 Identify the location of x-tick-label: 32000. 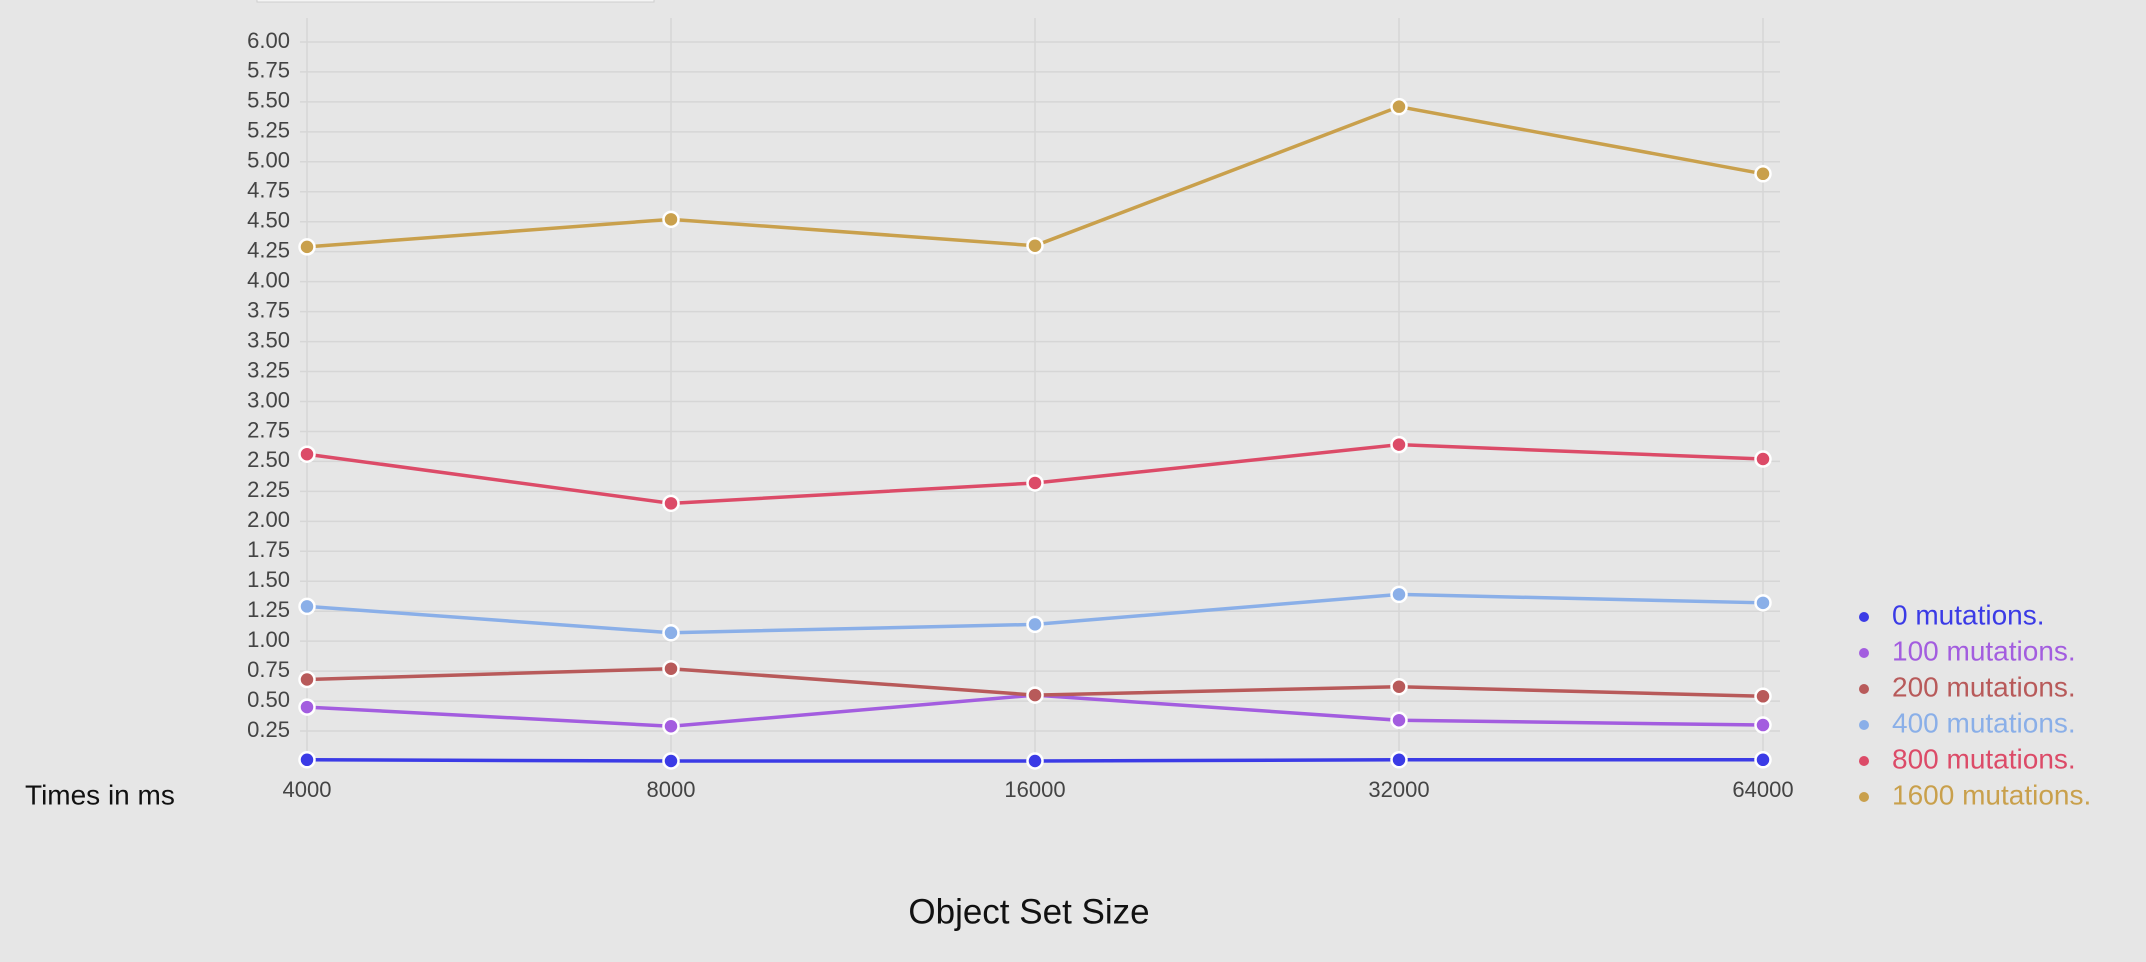
(1398, 789).